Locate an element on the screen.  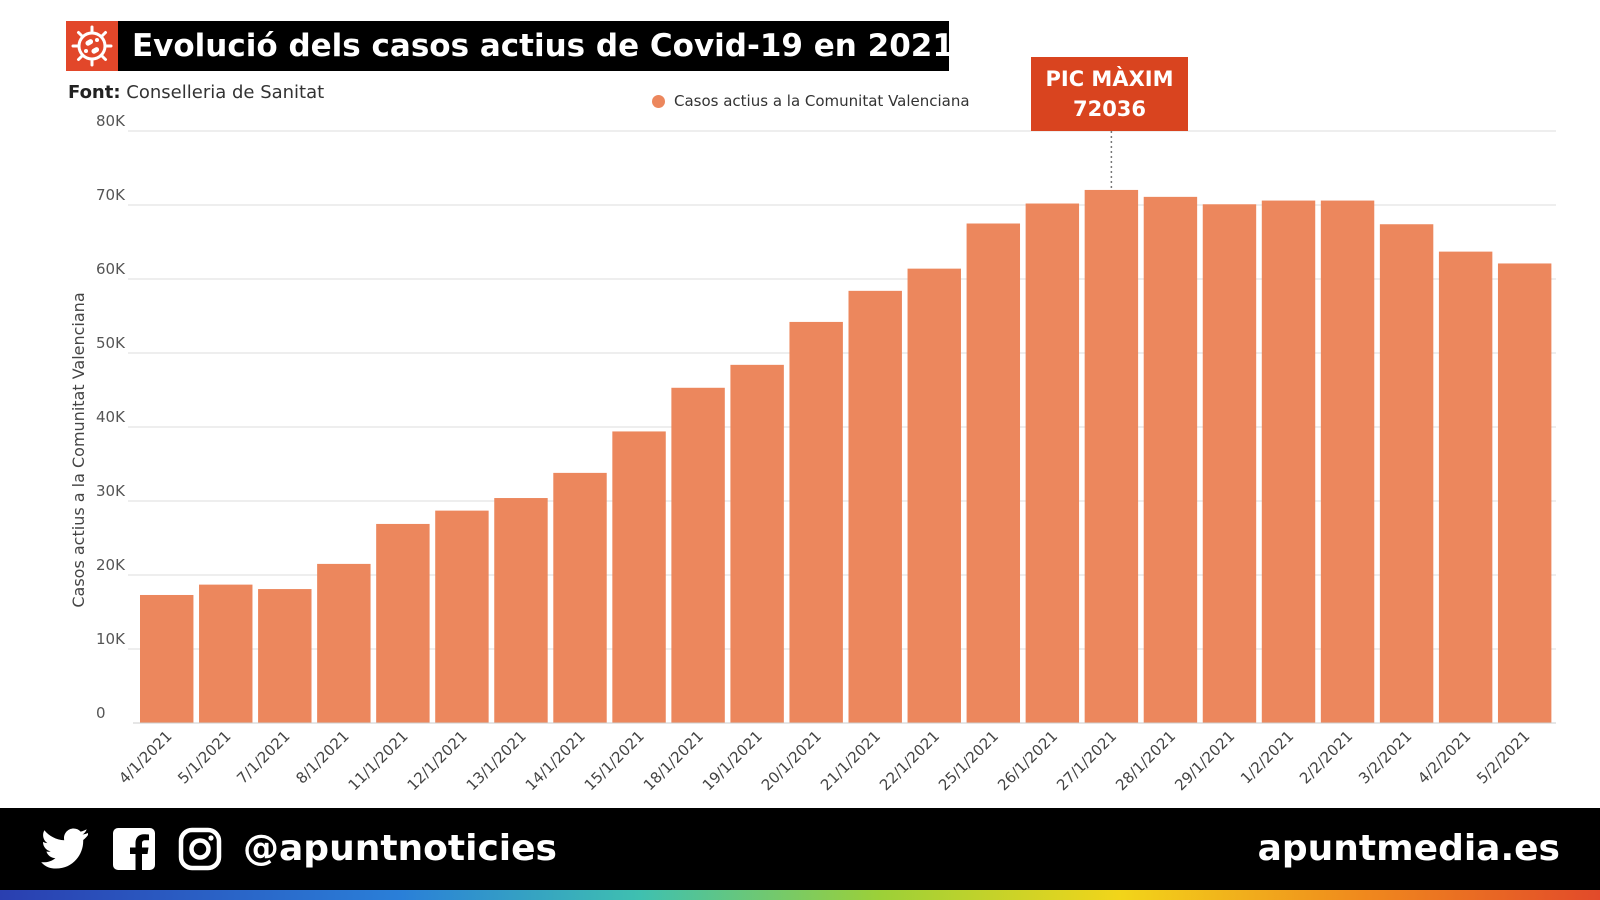
y-axis-label: Casos actius a la Comunitat Valenciana is located at coordinates (78, 449).